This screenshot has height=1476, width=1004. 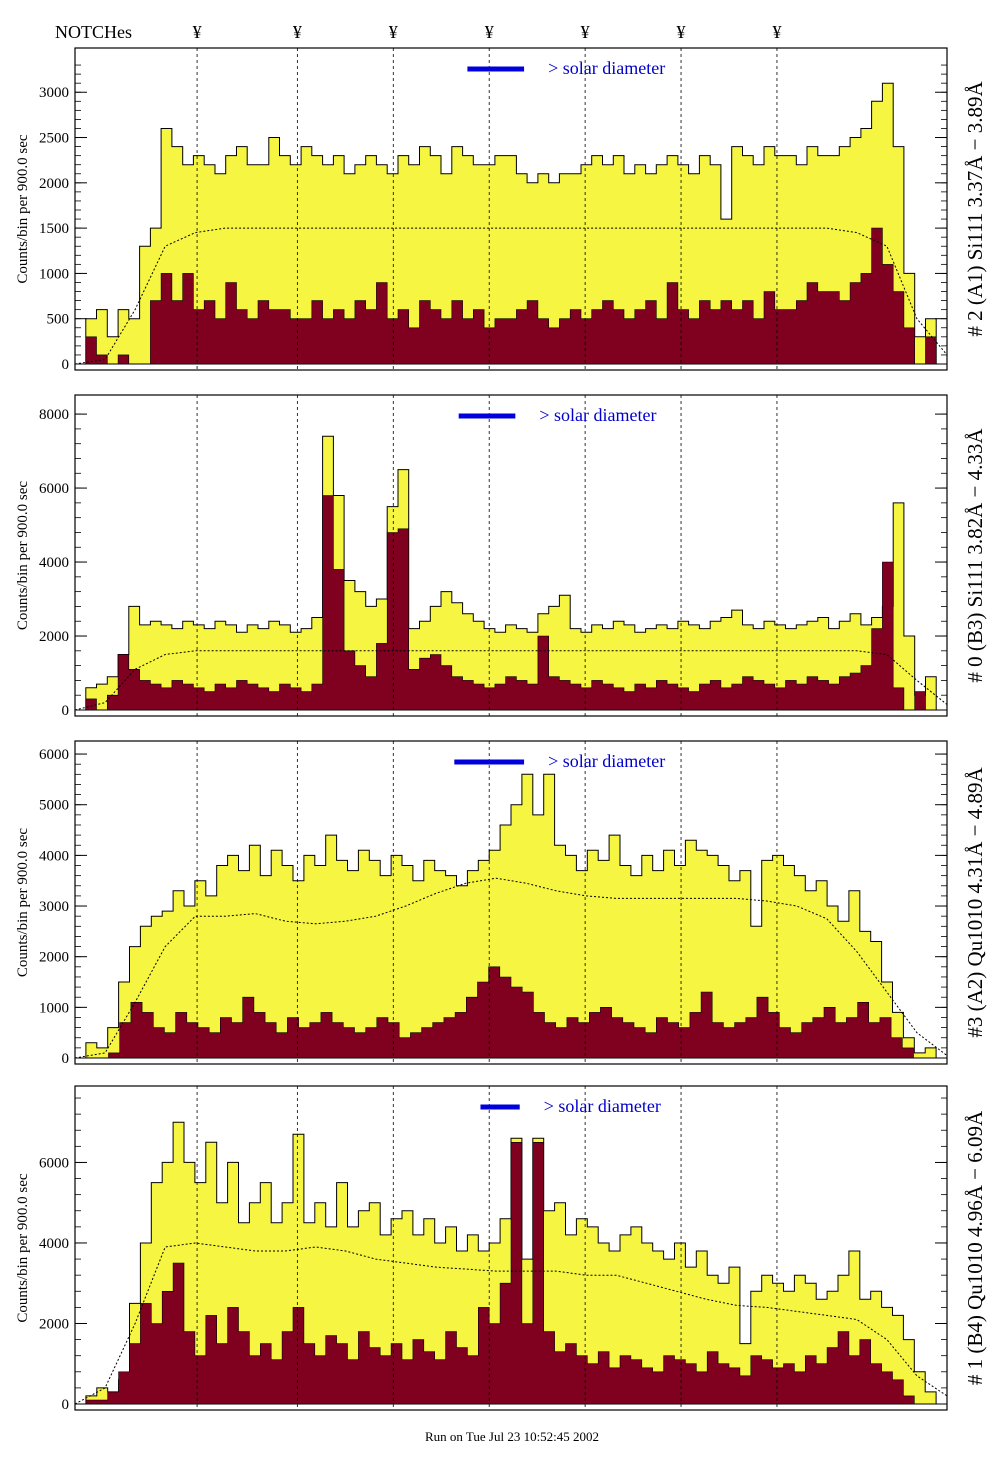 I want to click on notch-symbol-1: ¥, so click(x=197, y=32).